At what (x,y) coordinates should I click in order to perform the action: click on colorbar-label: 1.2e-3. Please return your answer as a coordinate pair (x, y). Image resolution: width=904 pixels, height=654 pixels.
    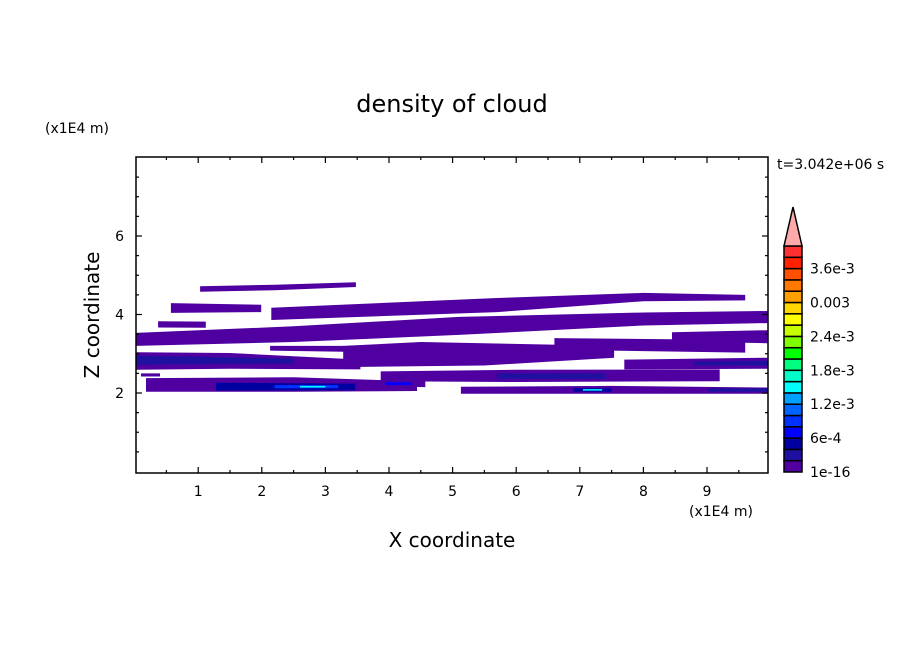
    Looking at the image, I should click on (832, 405).